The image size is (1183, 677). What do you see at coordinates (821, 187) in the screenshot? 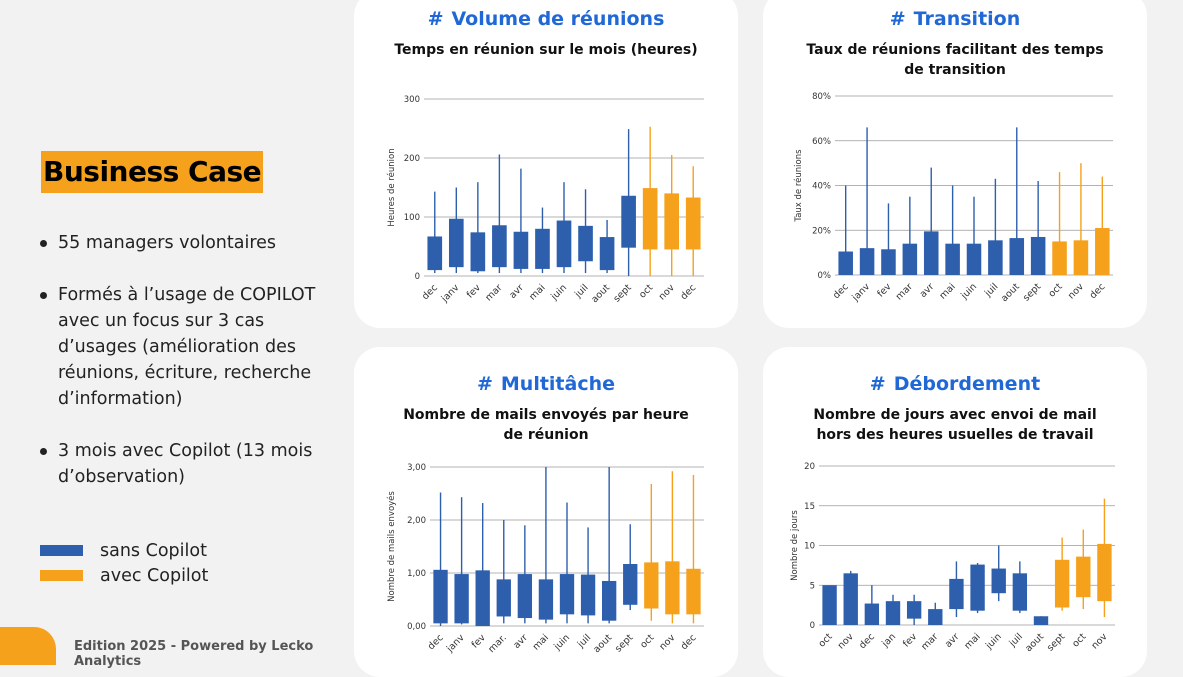
I see `y-tick-label: 40%` at bounding box center [821, 187].